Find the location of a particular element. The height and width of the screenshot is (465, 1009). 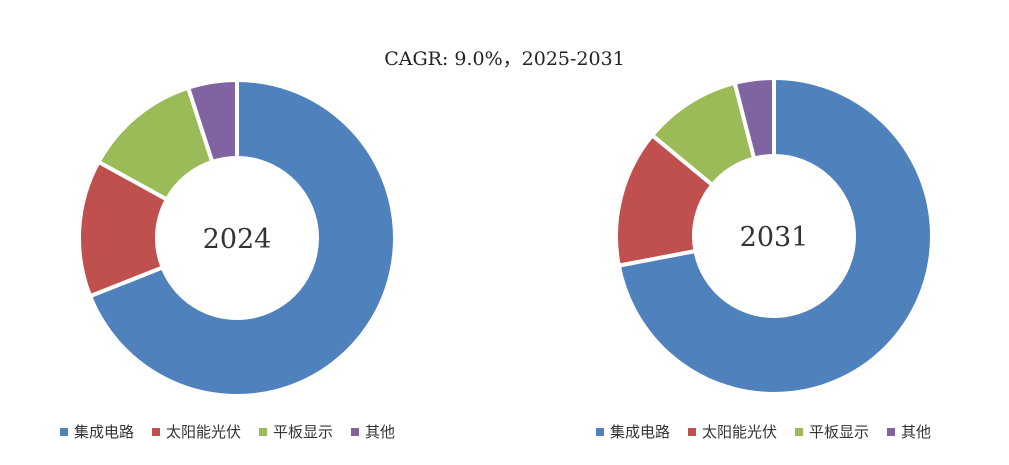

slice-2031-other is located at coordinates (754, 118).